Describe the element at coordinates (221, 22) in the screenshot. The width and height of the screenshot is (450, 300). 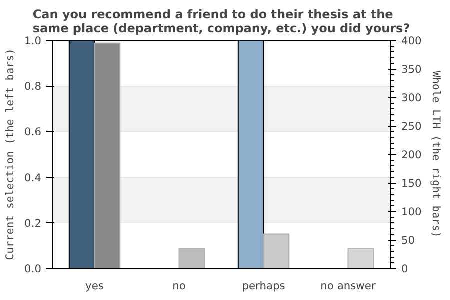
I see `chart-title: Can you recommend a friend to do their thesis at the same place (department, company, etc.) you did yours?` at that location.